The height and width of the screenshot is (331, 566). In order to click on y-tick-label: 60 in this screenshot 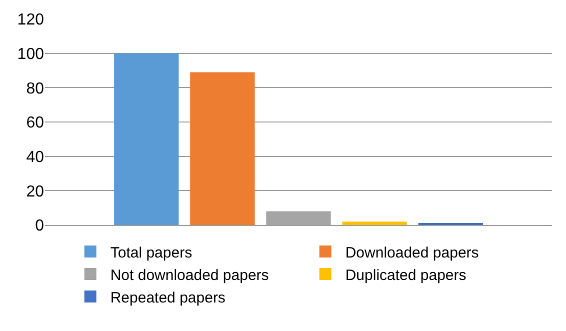, I will do `click(35, 123)`.